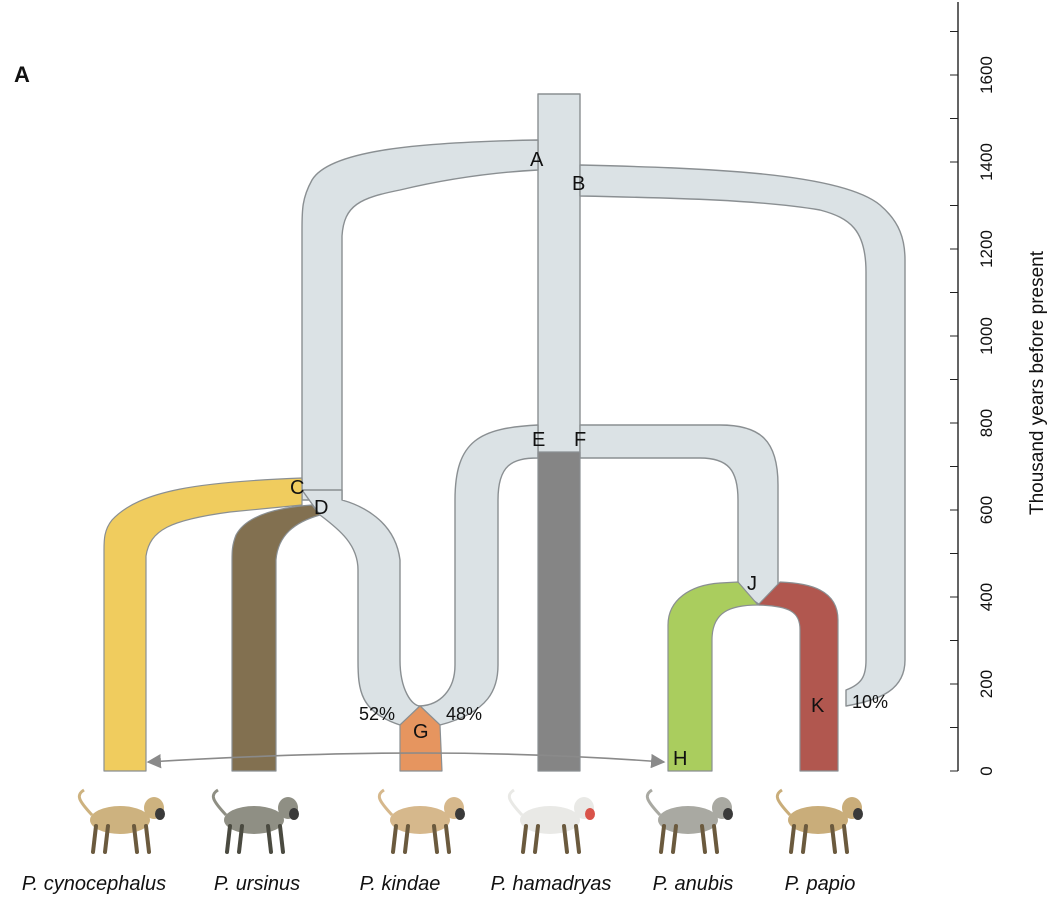 This screenshot has height=924, width=1050. I want to click on baboon-papio-icon, so click(819, 821).